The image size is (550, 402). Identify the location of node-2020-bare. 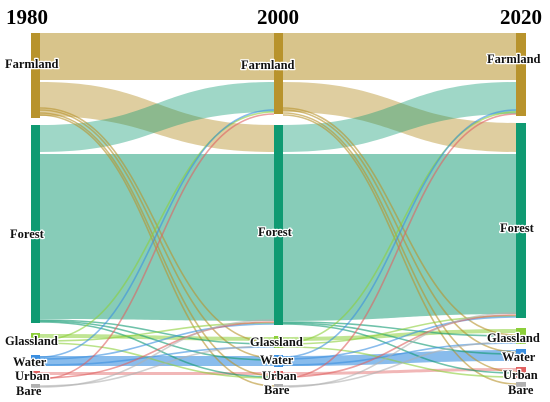
(521, 384).